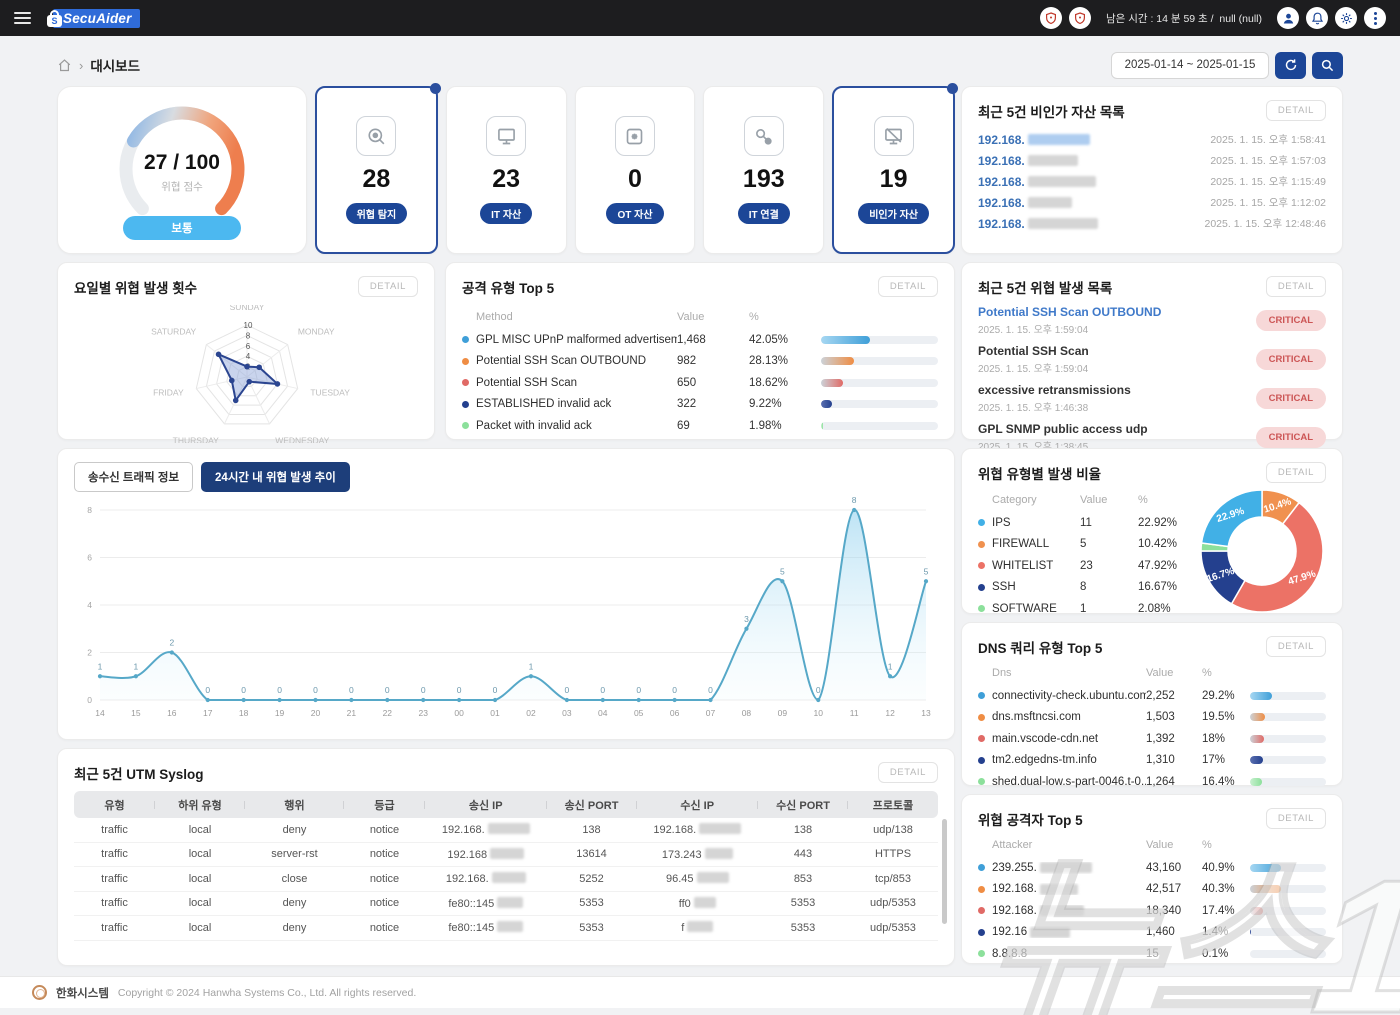  I want to click on threat-type-row: FIREWALL 5 10.42%, so click(1088, 544).